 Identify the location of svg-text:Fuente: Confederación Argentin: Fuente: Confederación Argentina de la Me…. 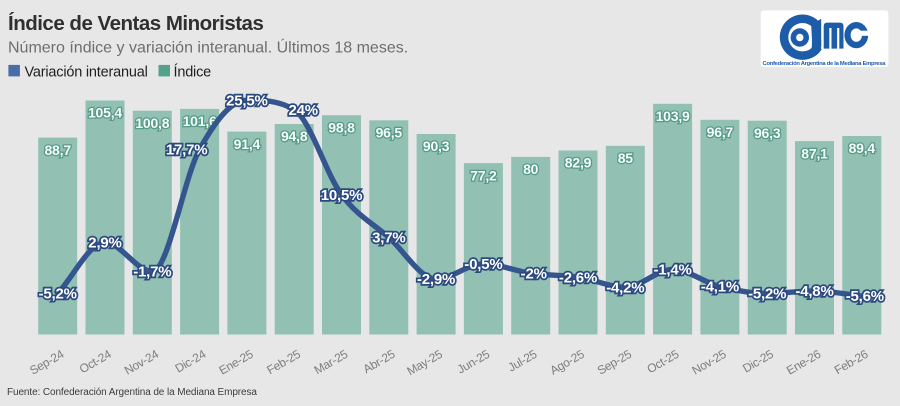
(132, 392).